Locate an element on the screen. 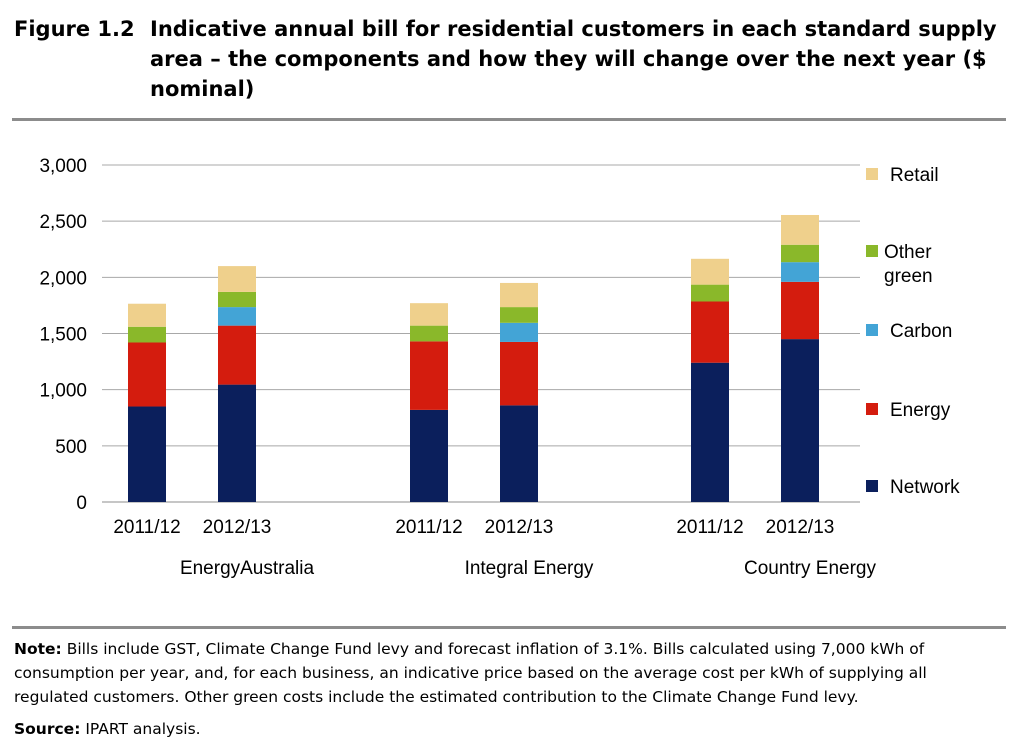 The image size is (1024, 747). source-label: Source: is located at coordinates (47, 729).